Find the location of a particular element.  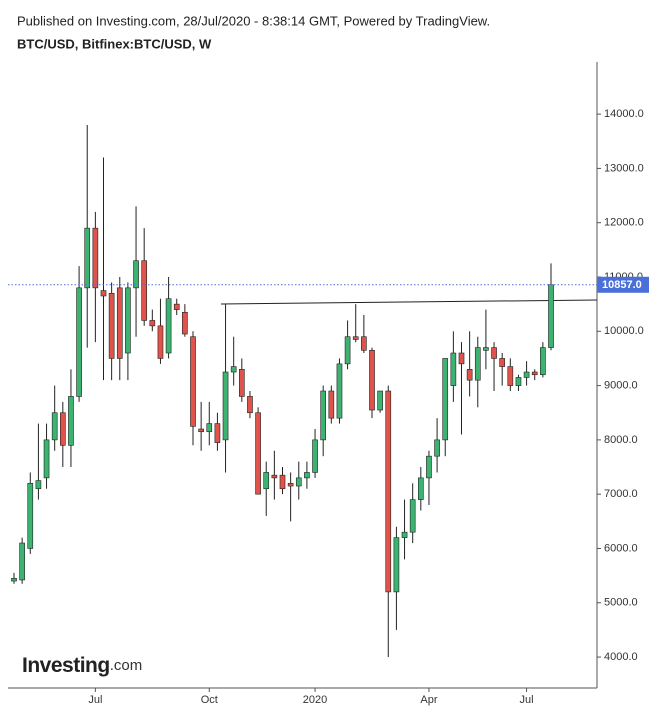

y-tick-label: 8000.0 is located at coordinates (621, 440).